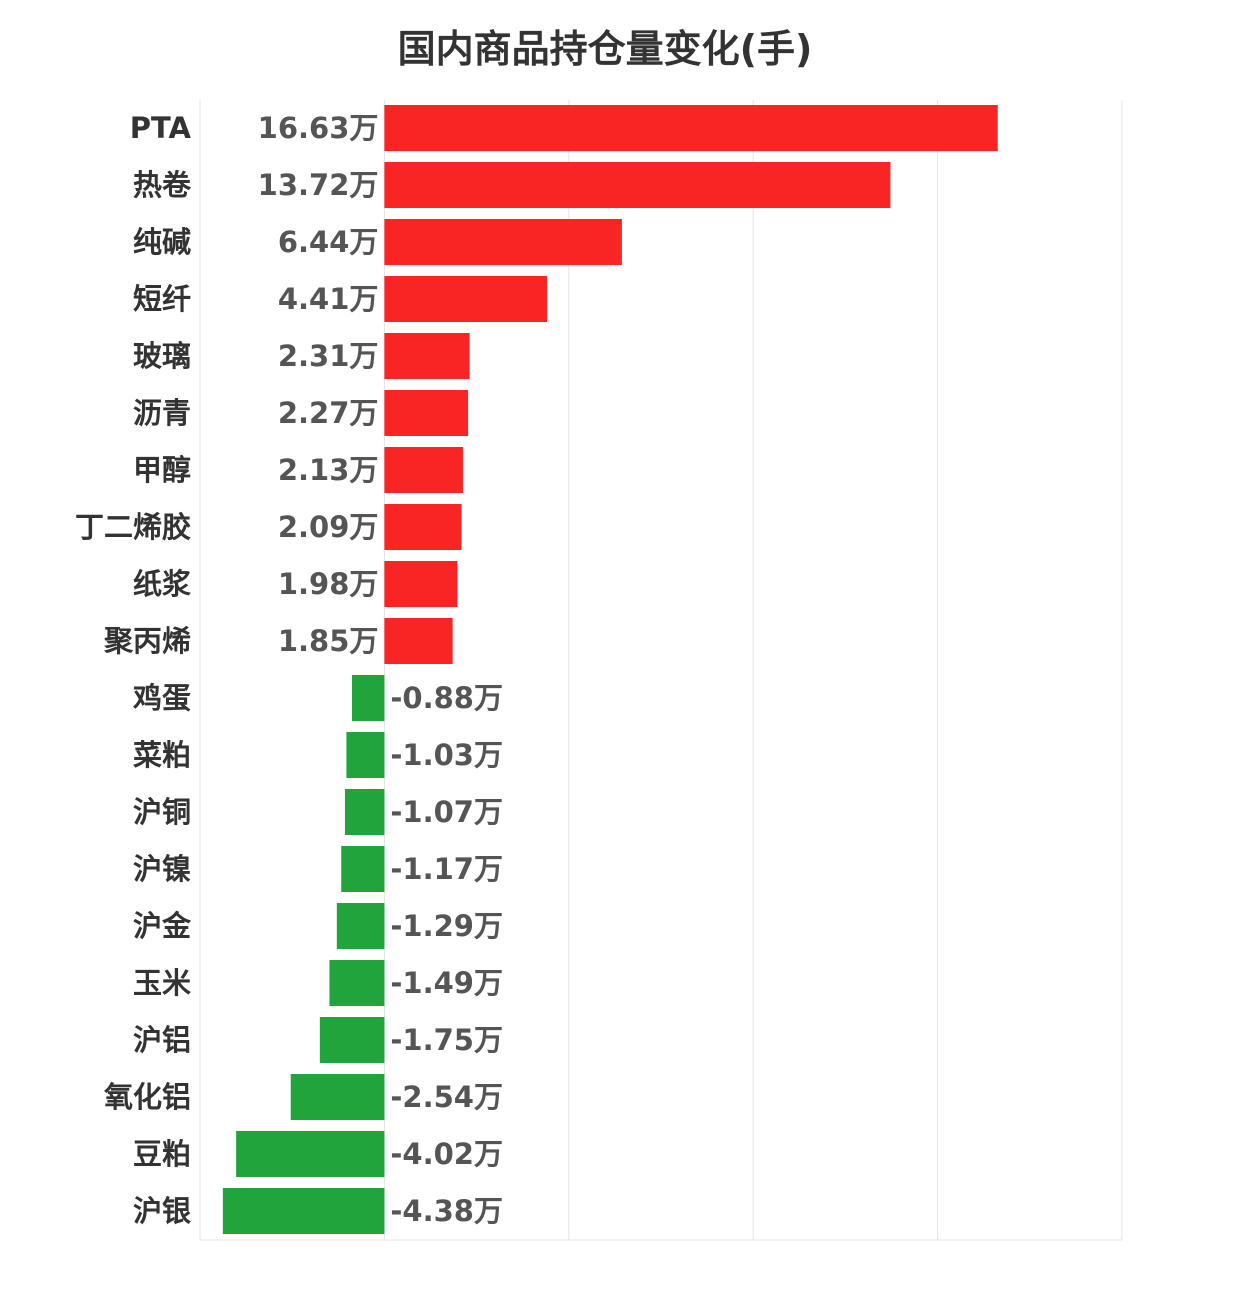 This screenshot has width=1246, height=1300. Describe the element at coordinates (328, 584) in the screenshot. I see `value-label: 1.98万` at that location.